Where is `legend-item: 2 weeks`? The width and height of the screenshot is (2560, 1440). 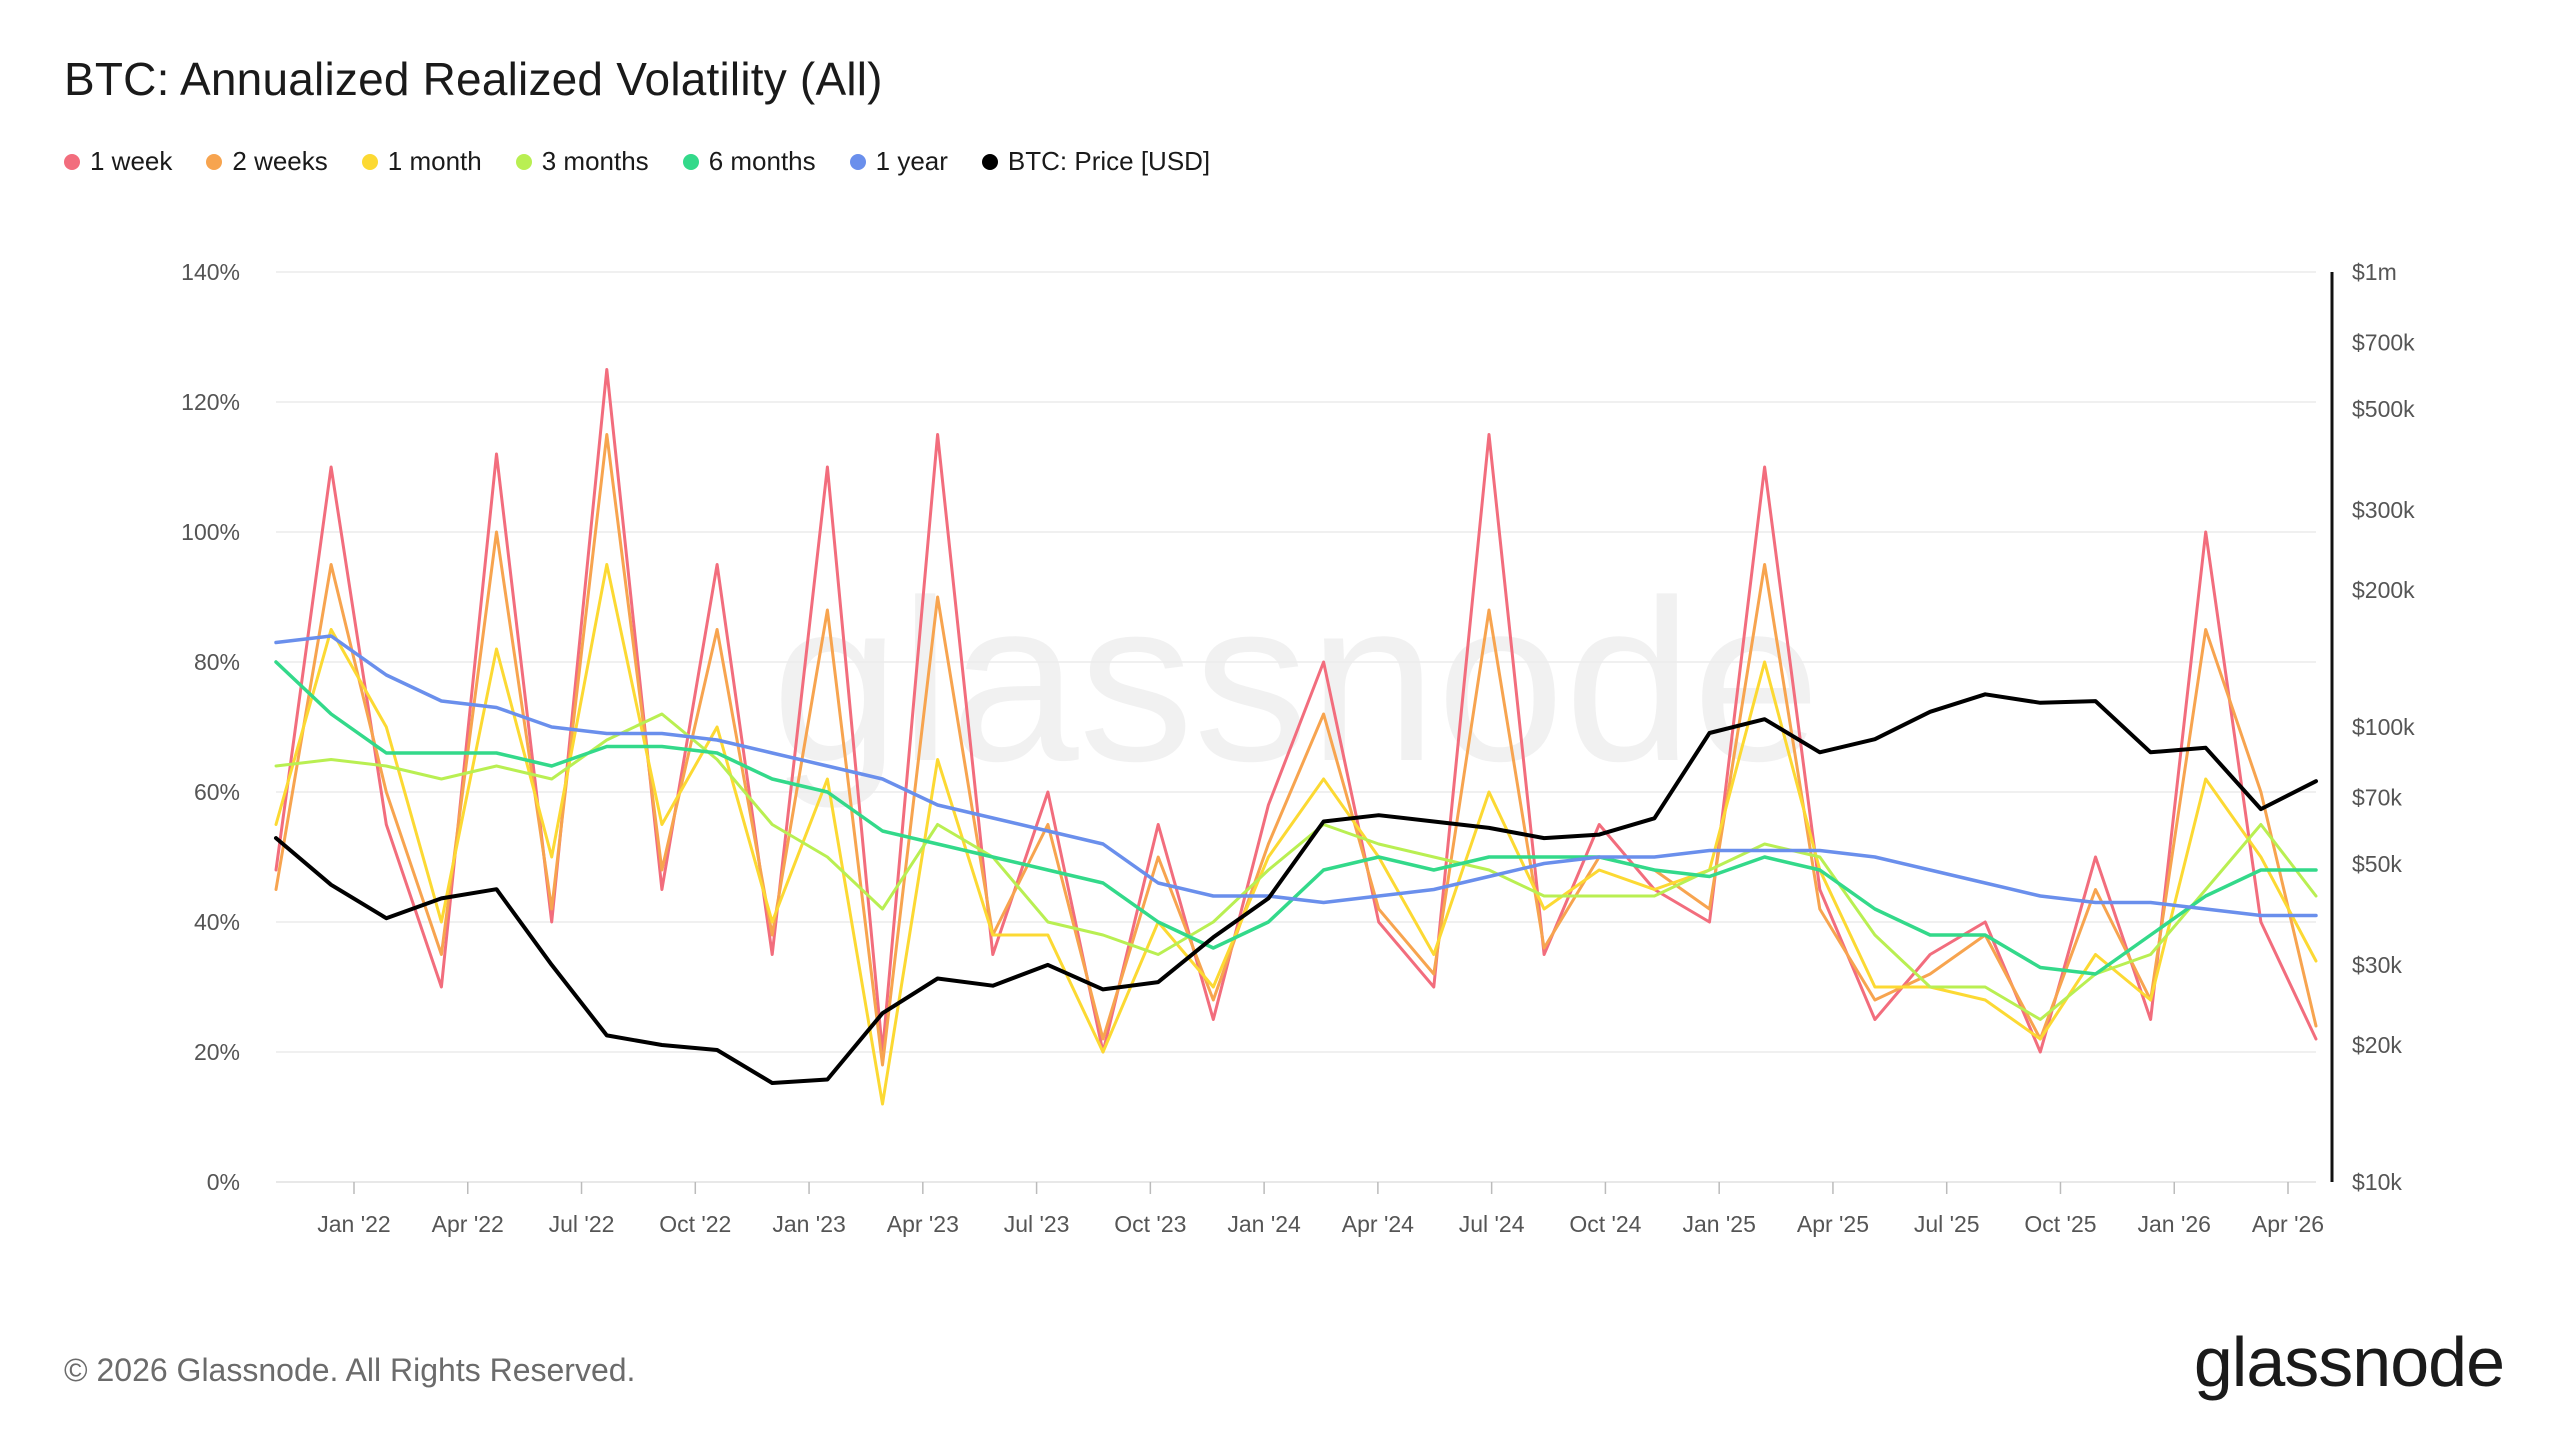
legend-item: 2 weeks is located at coordinates (267, 161).